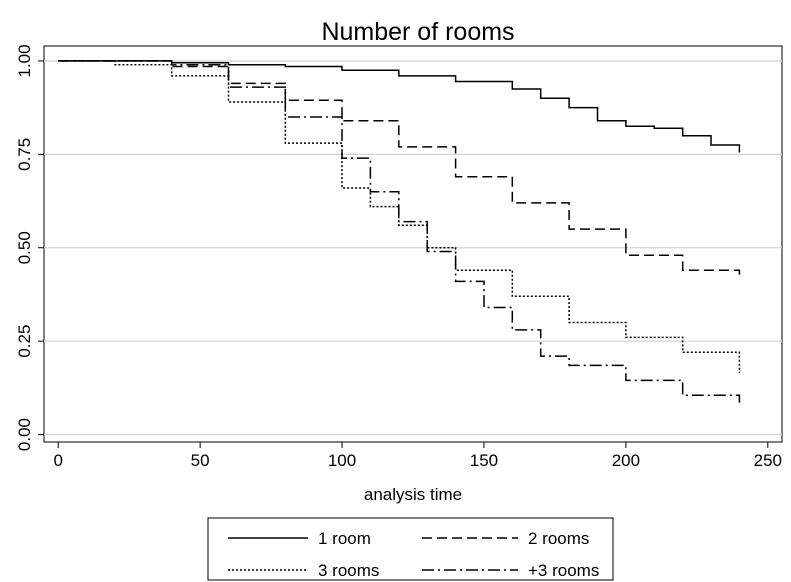 Image resolution: width=791 pixels, height=582 pixels. What do you see at coordinates (626, 460) in the screenshot?
I see `x-tick-label: 200` at bounding box center [626, 460].